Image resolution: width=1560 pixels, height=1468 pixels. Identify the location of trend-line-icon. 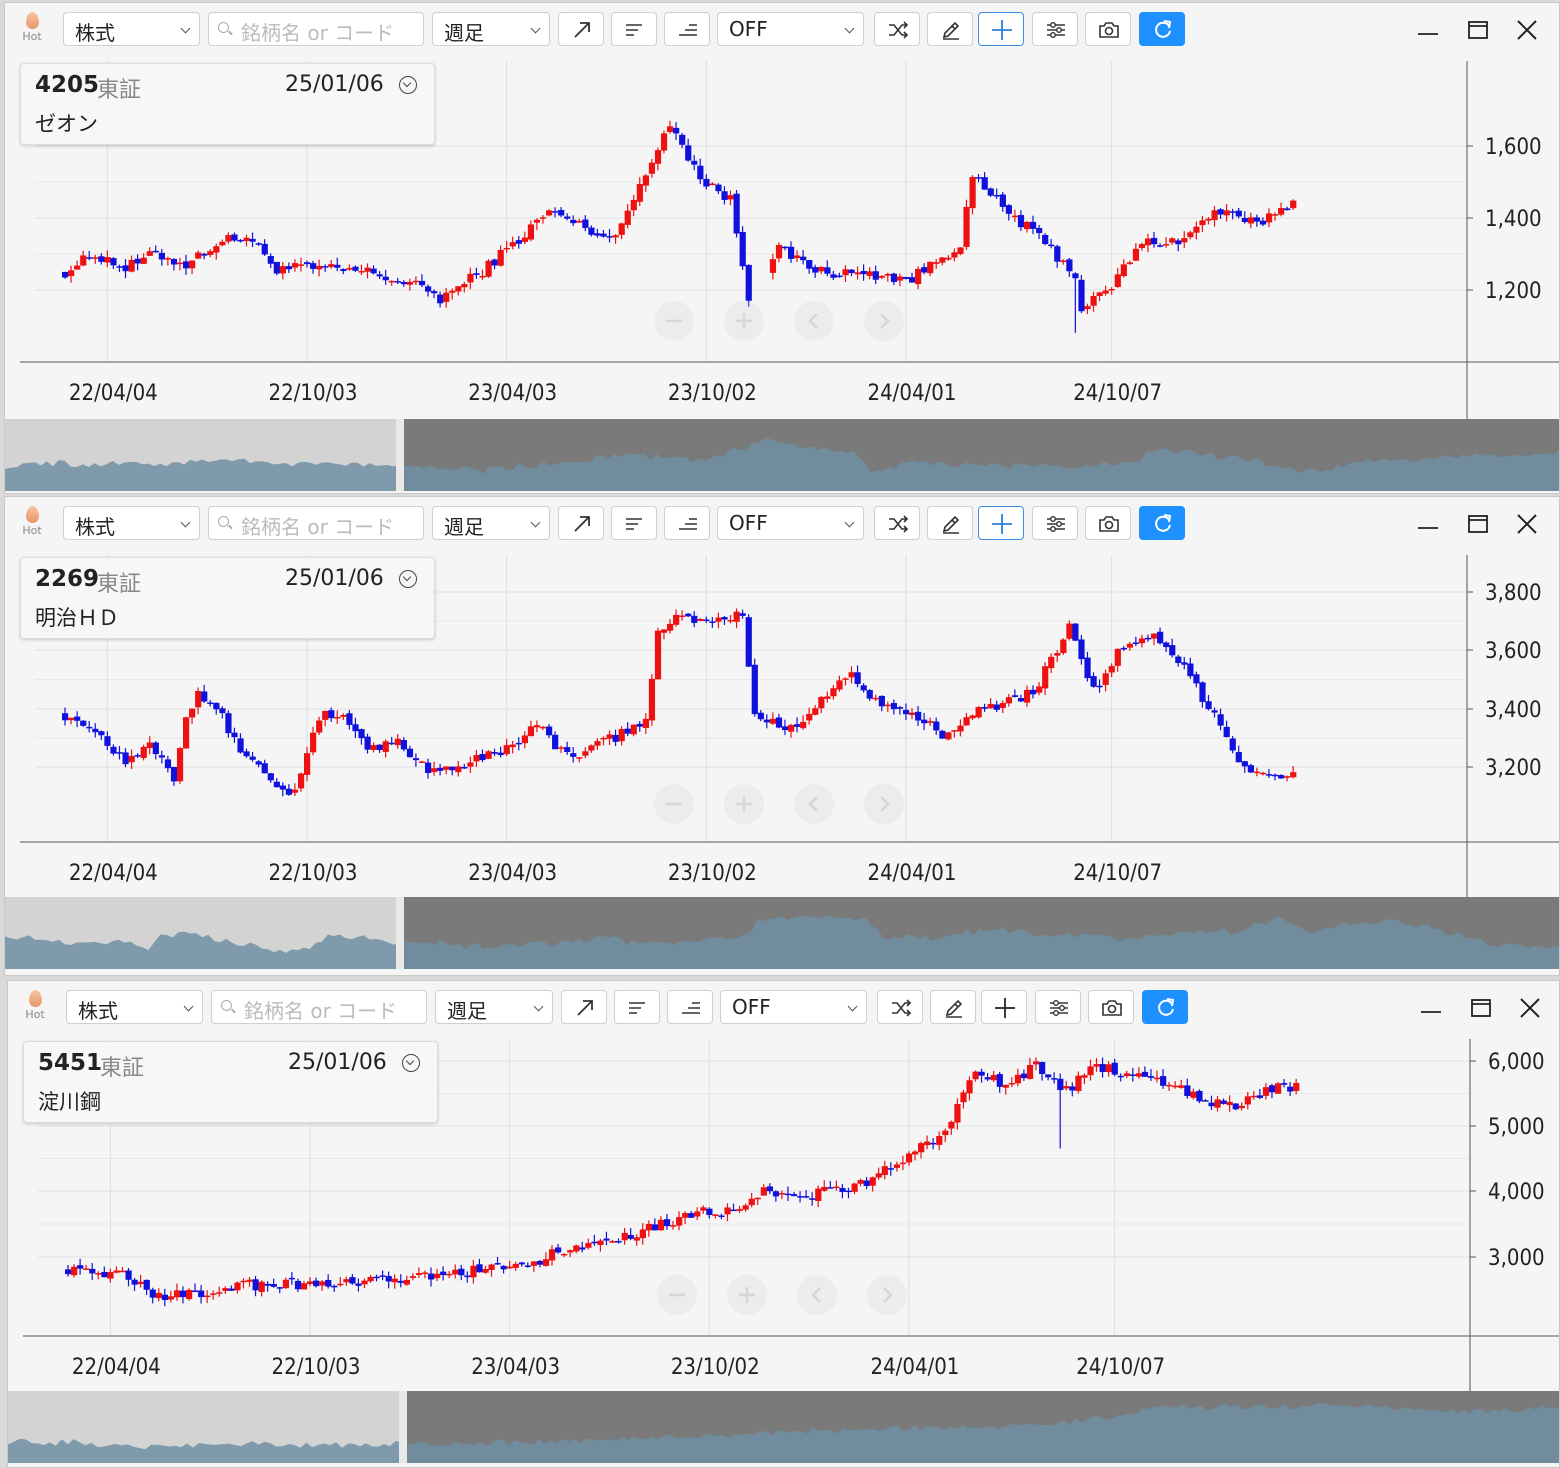
(582, 30).